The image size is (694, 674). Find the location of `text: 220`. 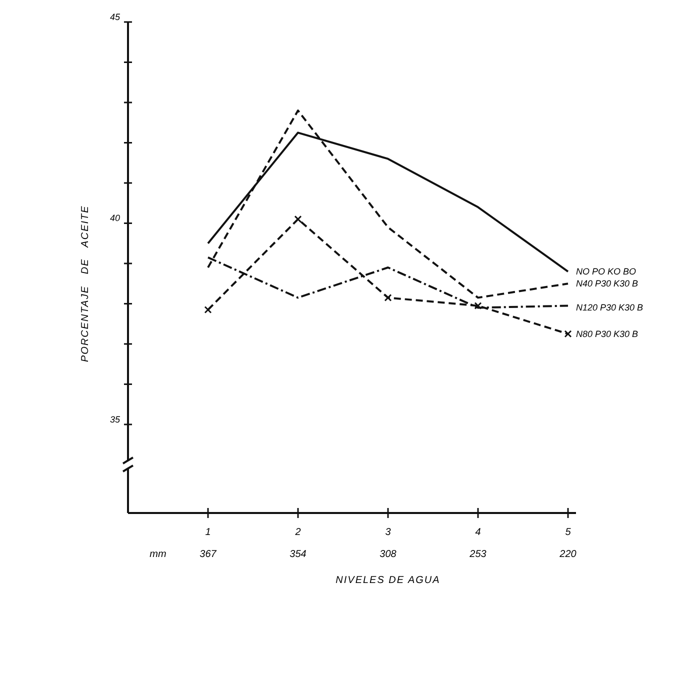

text: 220 is located at coordinates (567, 554).